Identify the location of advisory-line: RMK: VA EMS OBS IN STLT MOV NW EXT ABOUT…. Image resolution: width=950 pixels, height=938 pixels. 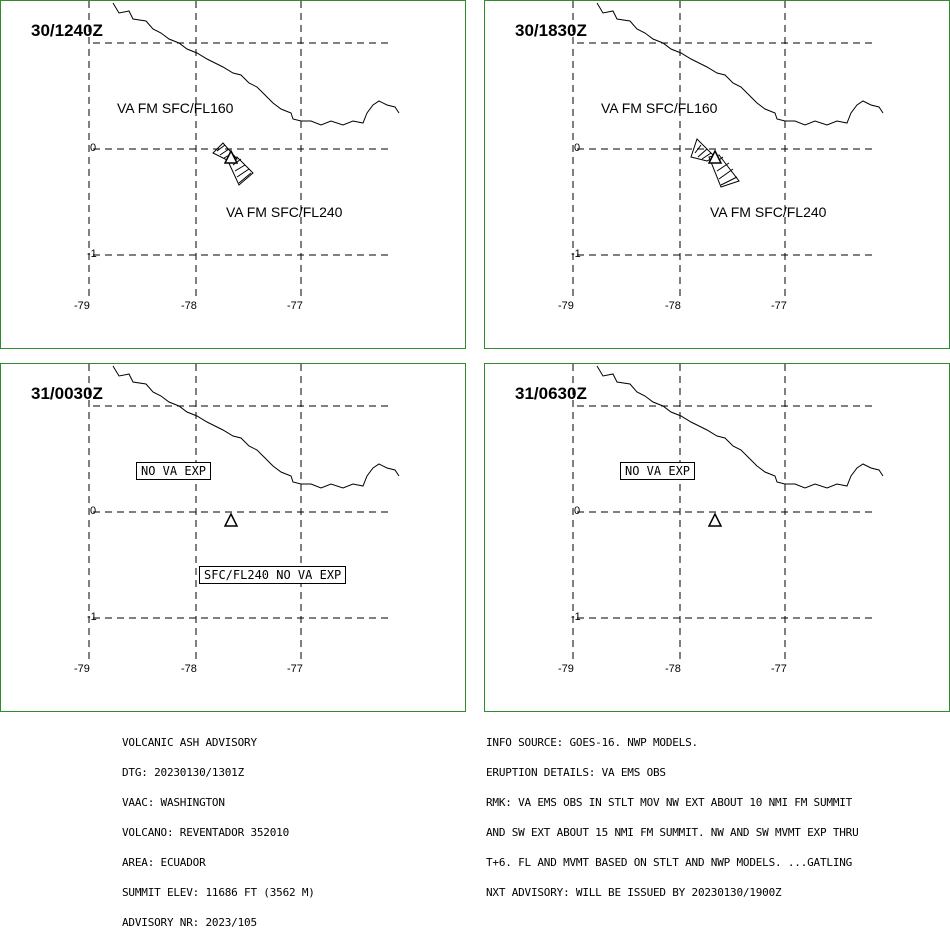
(669, 802).